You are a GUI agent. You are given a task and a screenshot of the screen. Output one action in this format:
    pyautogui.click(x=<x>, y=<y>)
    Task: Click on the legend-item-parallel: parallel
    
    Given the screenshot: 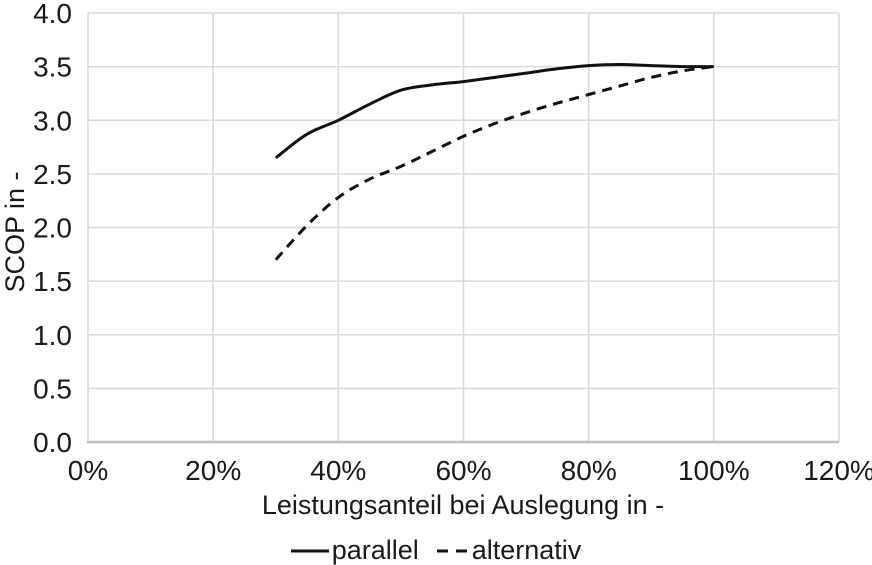 What is the action you would take?
    pyautogui.click(x=354, y=550)
    